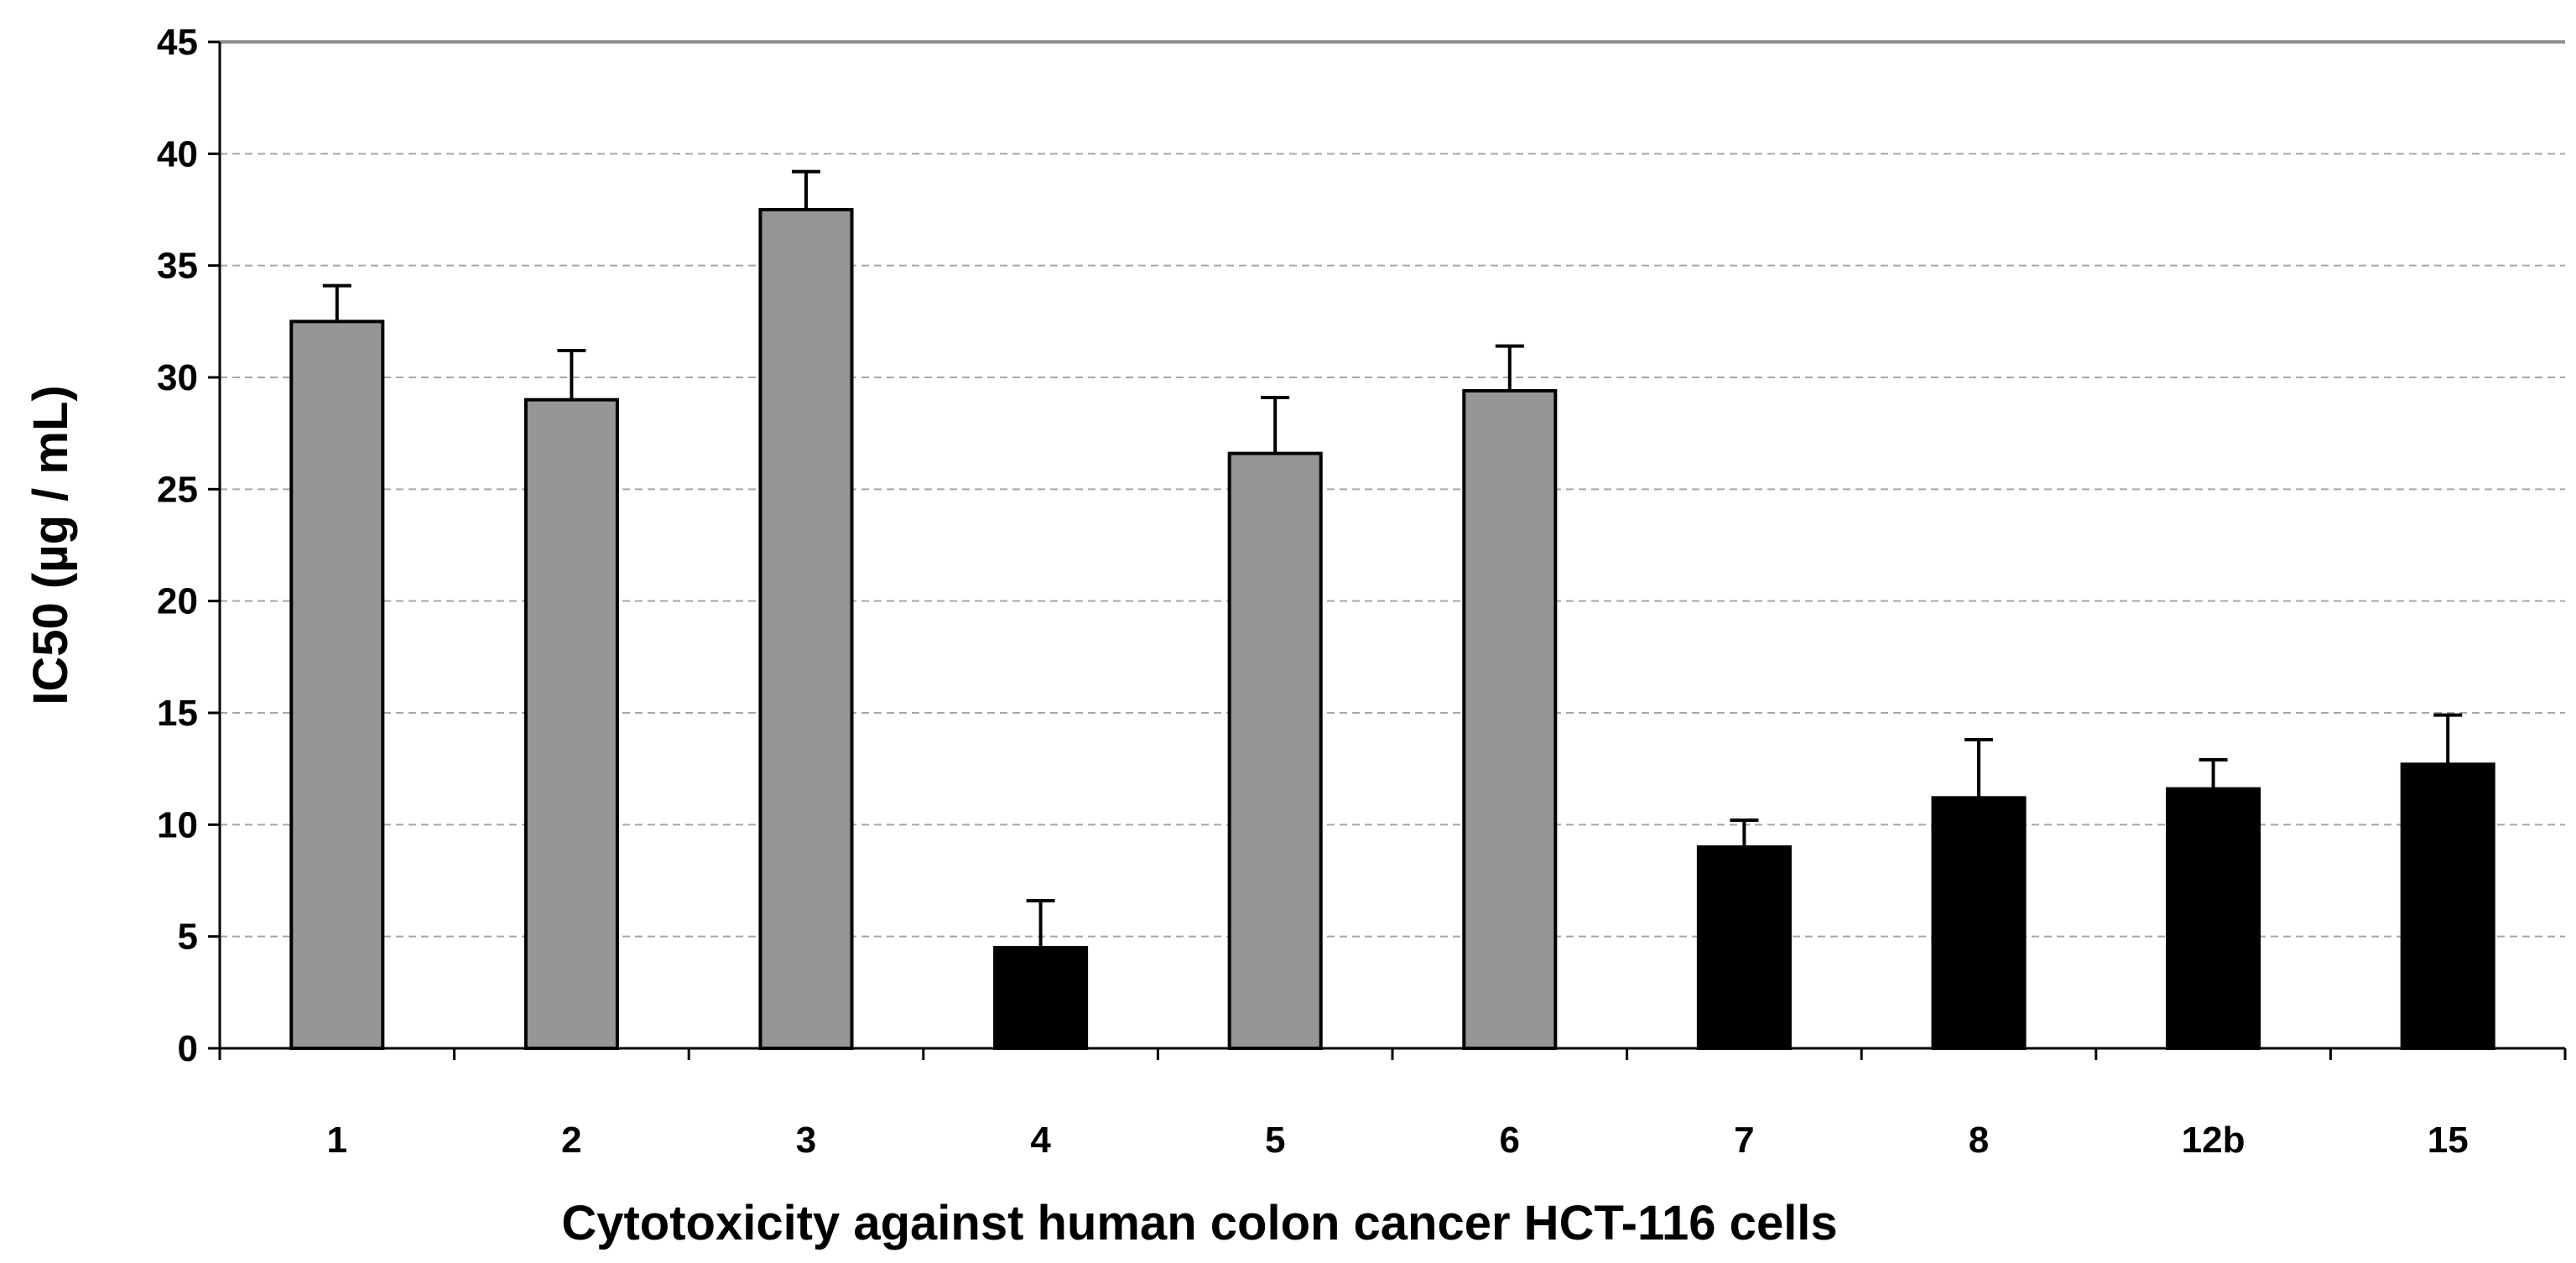  Describe the element at coordinates (1040, 1140) in the screenshot. I see `x-tick-label: 4` at that location.